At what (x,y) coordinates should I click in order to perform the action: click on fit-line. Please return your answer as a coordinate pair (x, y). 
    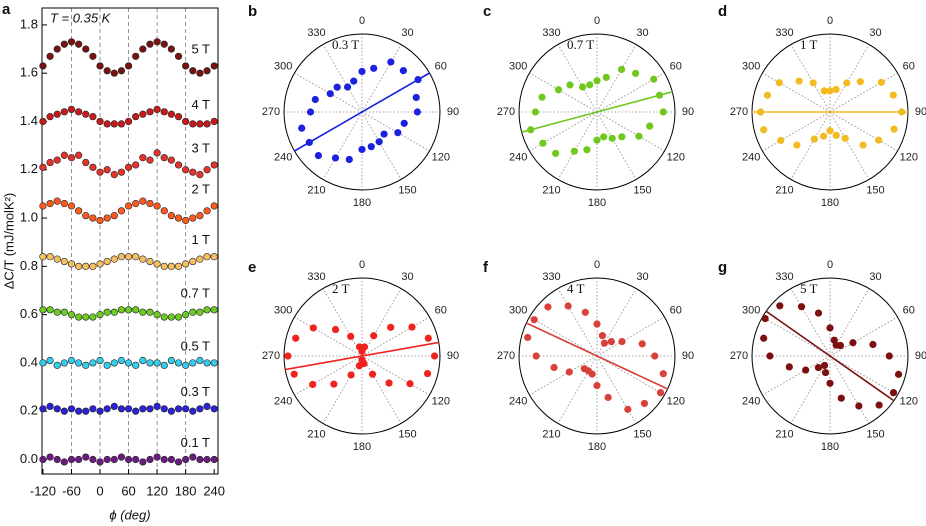
    Looking at the image, I should click on (597, 112).